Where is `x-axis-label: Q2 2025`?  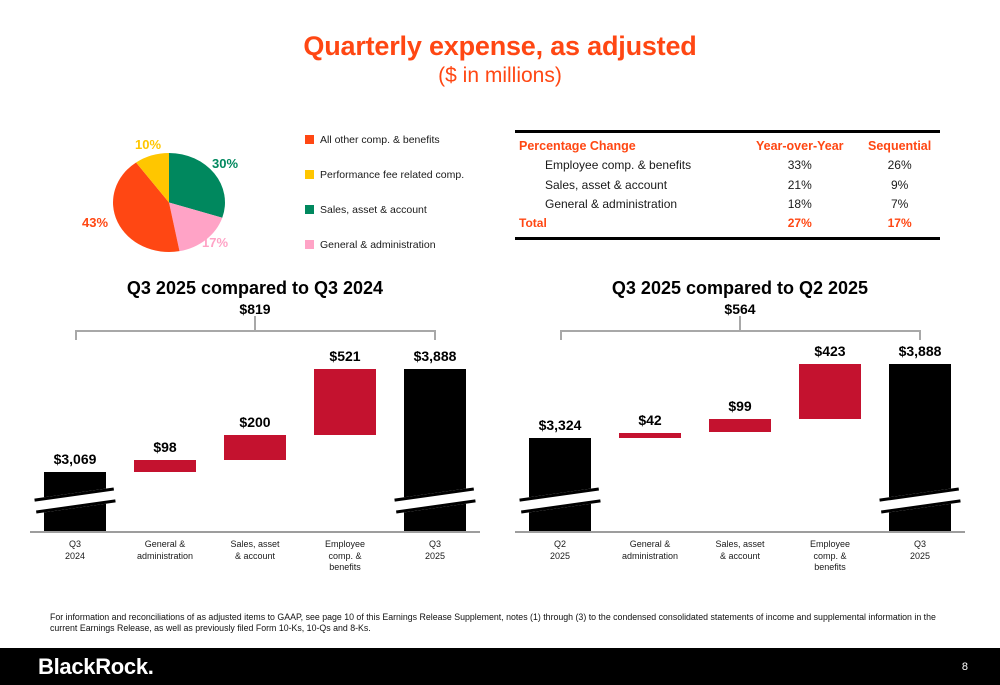 x-axis-label: Q2 2025 is located at coordinates (560, 550).